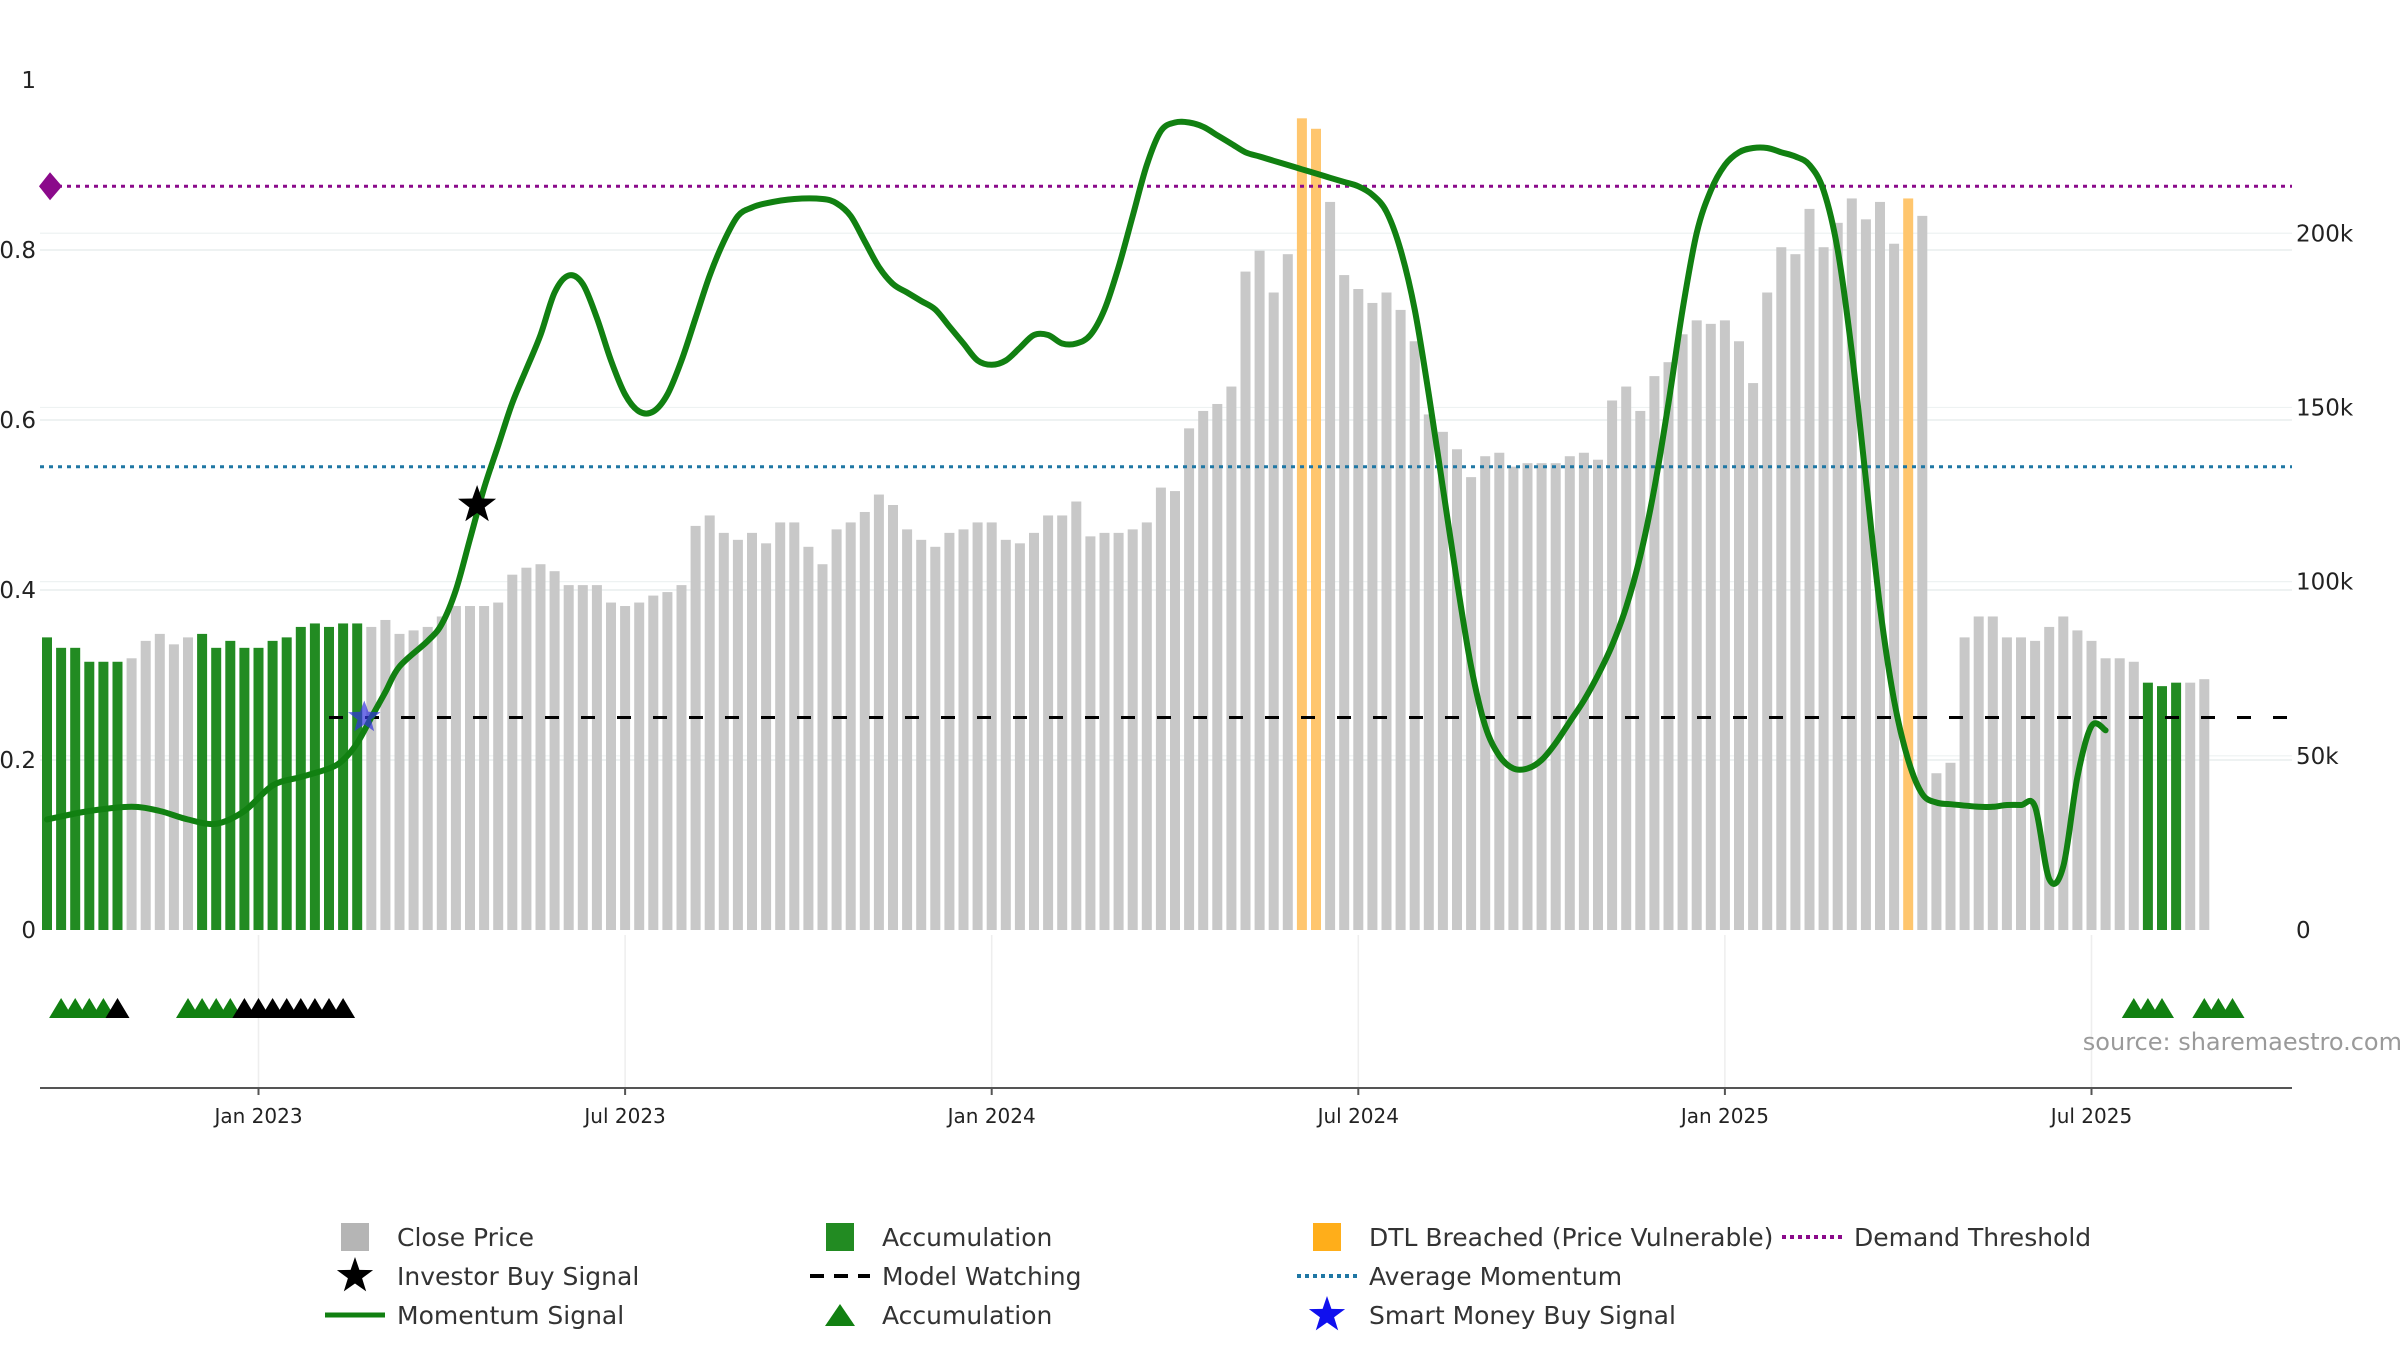 The height and width of the screenshot is (1350, 2400). What do you see at coordinates (1936, 1237) in the screenshot?
I see `legend-item-demand-threshold: Demand Threshold` at bounding box center [1936, 1237].